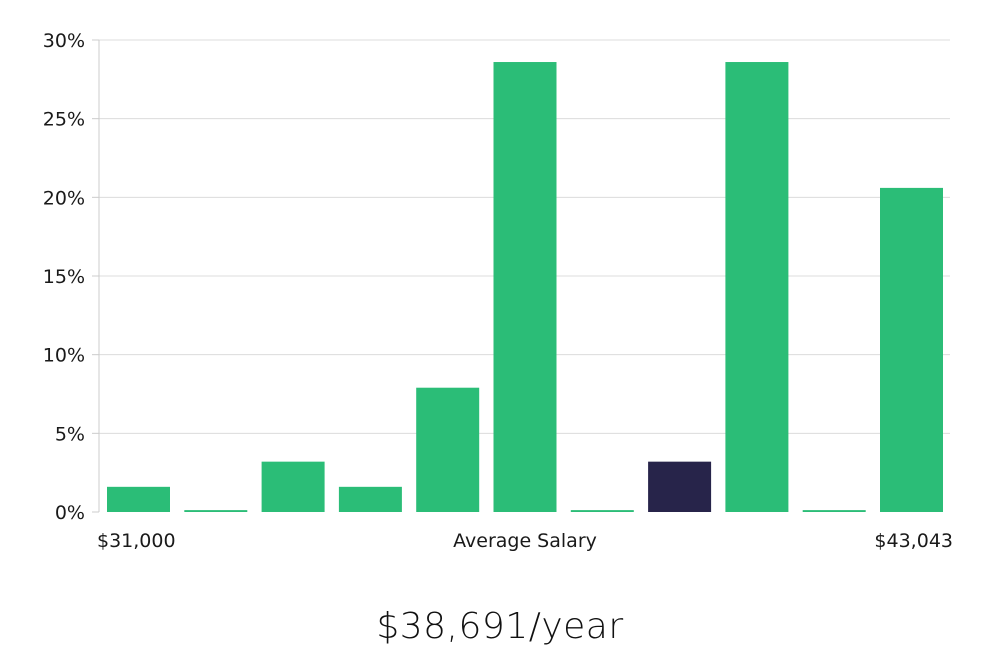  Describe the element at coordinates (680, 486) in the screenshot. I see `bar-highlight` at that location.